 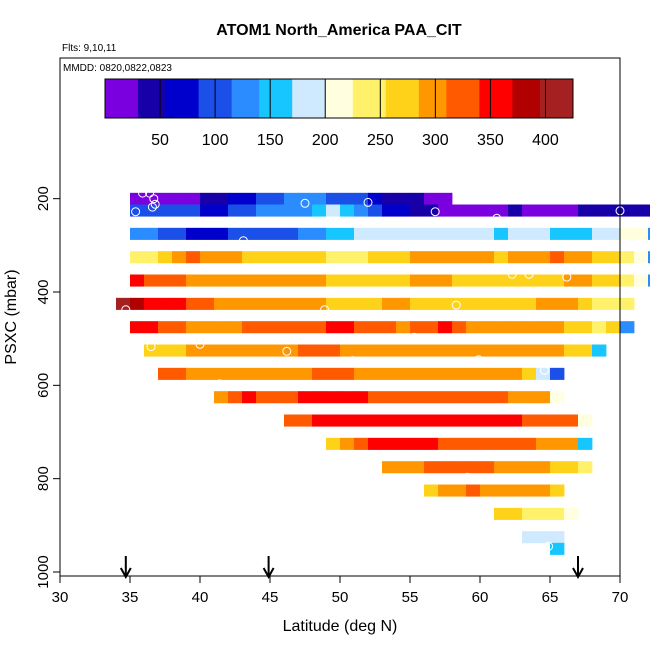 I want to click on x-axis: 30 35 40 45 50 55 60 65 70, so click(x=340, y=591).